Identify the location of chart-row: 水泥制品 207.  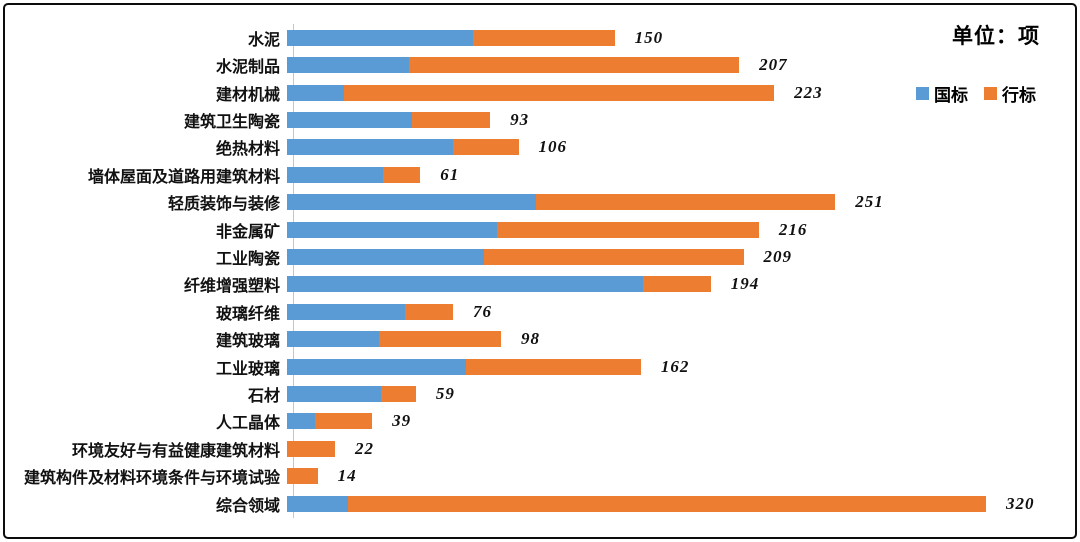
(540, 64).